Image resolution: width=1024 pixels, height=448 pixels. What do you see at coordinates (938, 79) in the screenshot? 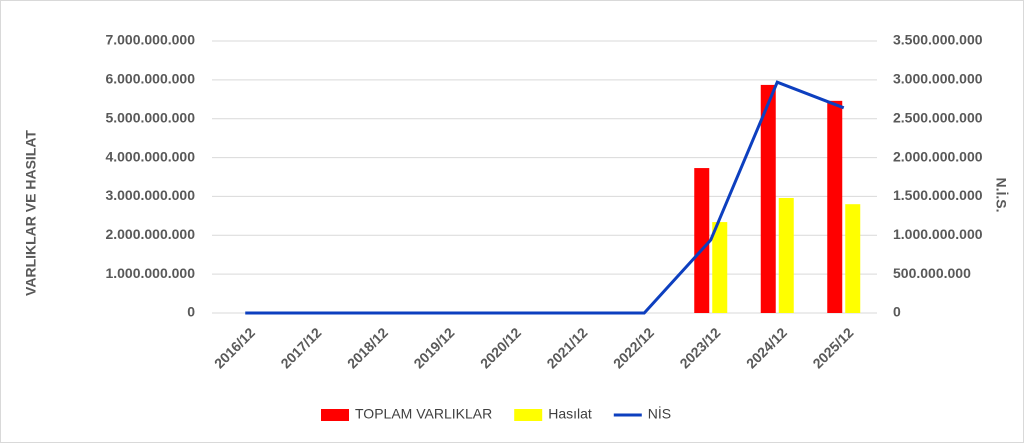
I see `y2-tick-label: 3.000.000.000` at bounding box center [938, 79].